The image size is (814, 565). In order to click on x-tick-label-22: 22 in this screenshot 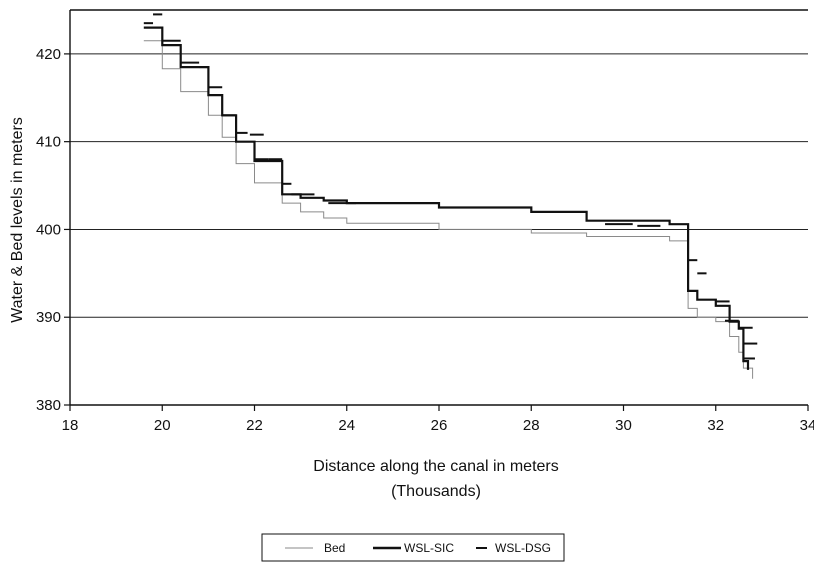, I will do `click(254, 425)`.